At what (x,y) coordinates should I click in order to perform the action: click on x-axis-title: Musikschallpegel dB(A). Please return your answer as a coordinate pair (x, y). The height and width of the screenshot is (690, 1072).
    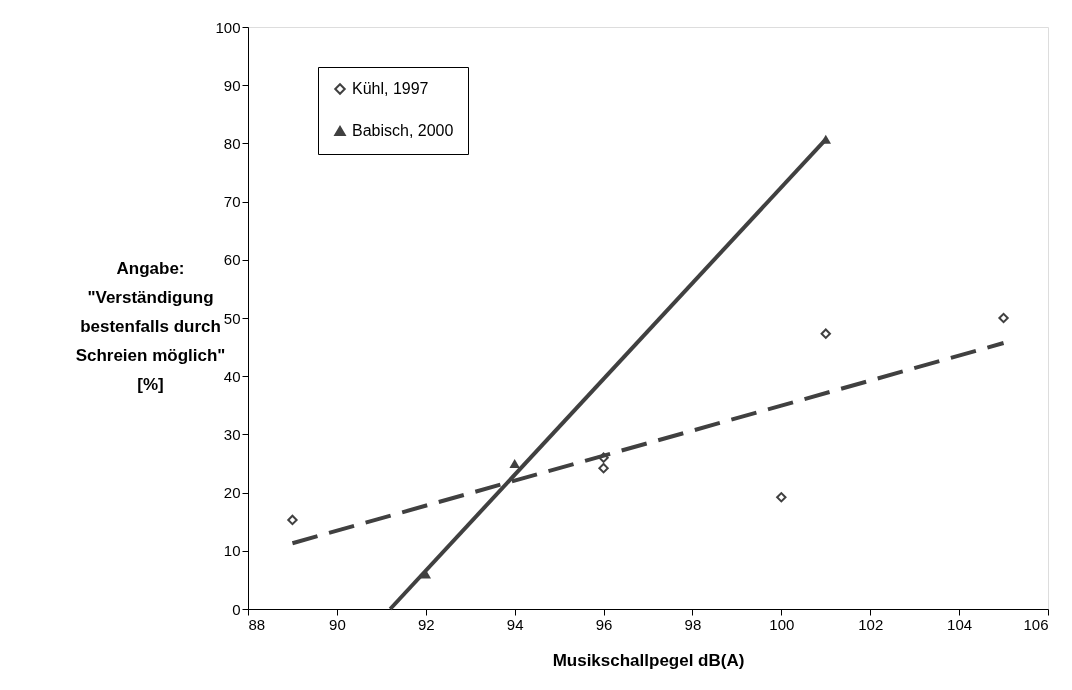
    Looking at the image, I should click on (648, 660).